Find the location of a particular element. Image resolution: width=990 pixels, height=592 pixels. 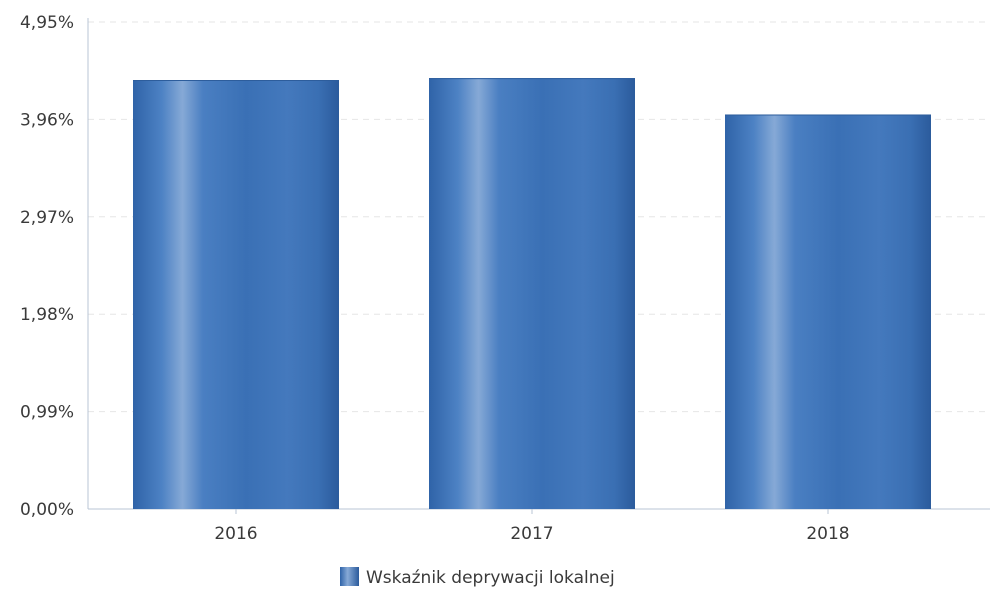

x-tick-label: 2018 is located at coordinates (827, 534).